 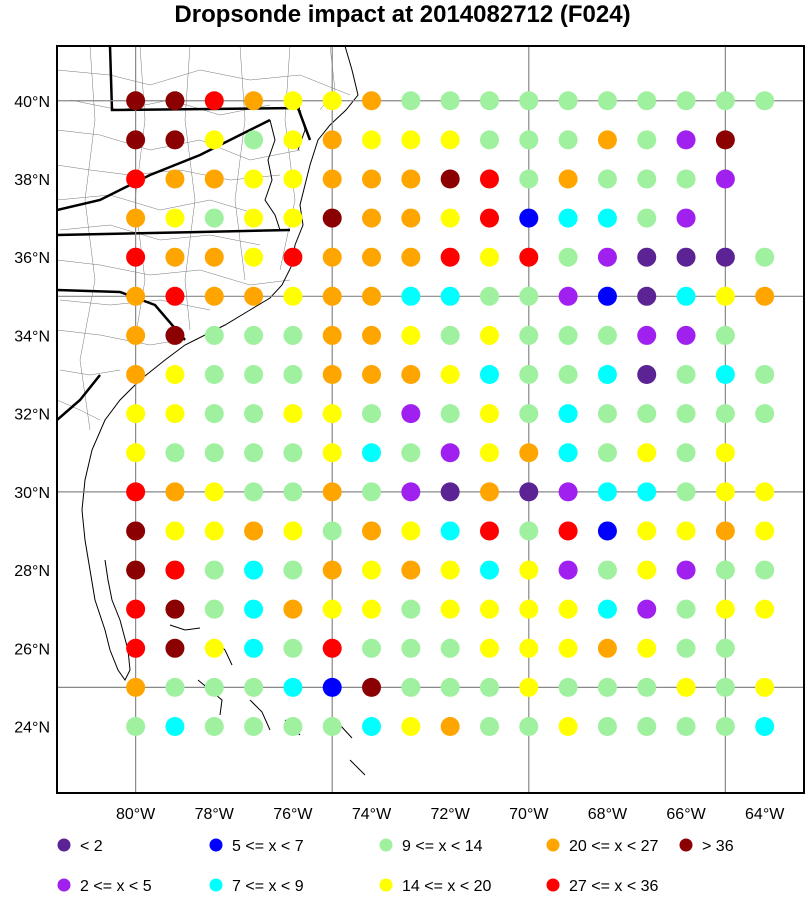 I want to click on chesapeake-bay, so click(x=272, y=175).